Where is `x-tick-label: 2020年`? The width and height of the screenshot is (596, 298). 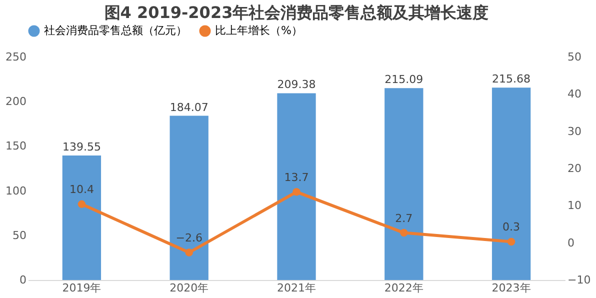 x-tick-label: 2020年 is located at coordinates (189, 288).